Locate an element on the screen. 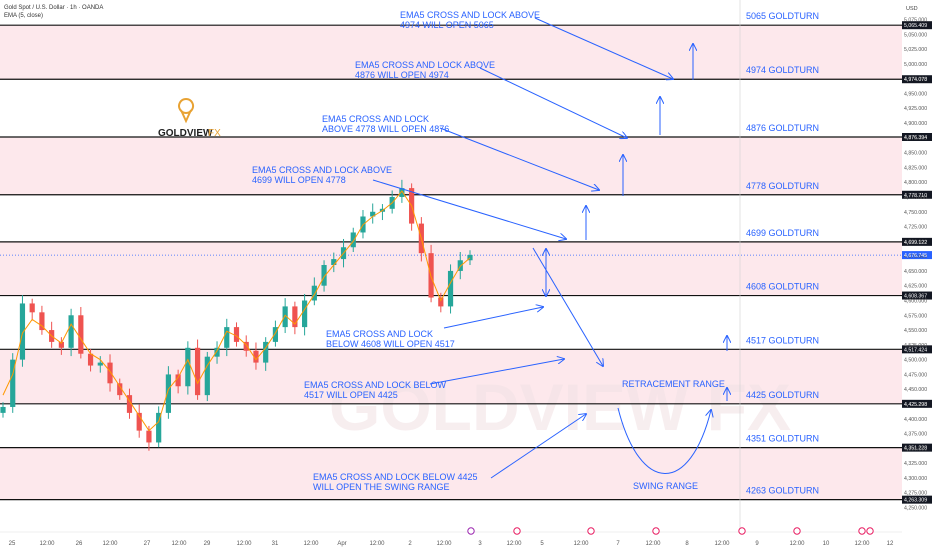 This screenshot has width=932, height=555. price-tick: 4,375.000 is located at coordinates (915, 435).